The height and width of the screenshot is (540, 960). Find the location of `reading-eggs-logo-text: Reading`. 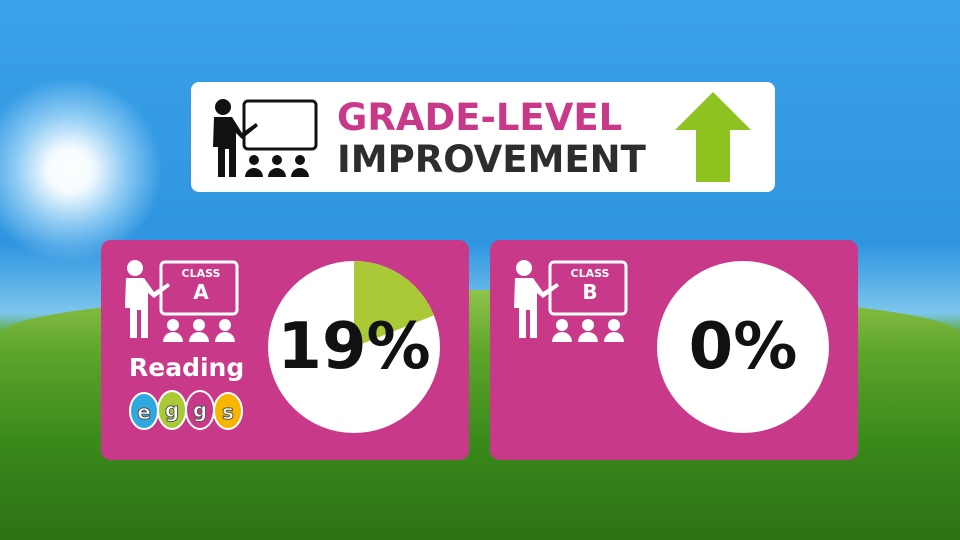

reading-eggs-logo-text: Reading is located at coordinates (187, 367).